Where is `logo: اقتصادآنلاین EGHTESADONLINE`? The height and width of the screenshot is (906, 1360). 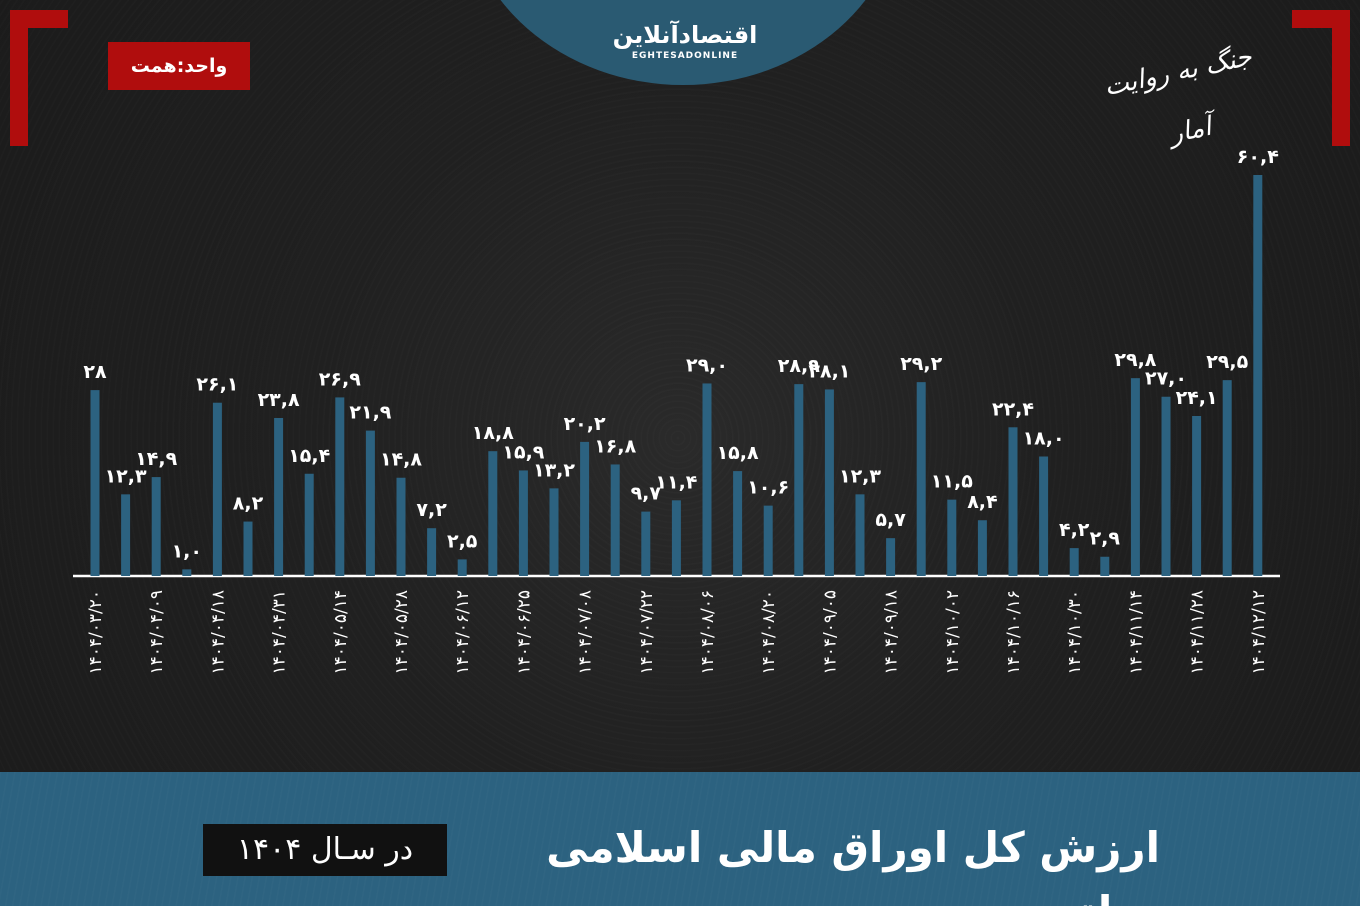 logo: اقتصادآنلاین EGHTESADONLINE is located at coordinates (685, 44).